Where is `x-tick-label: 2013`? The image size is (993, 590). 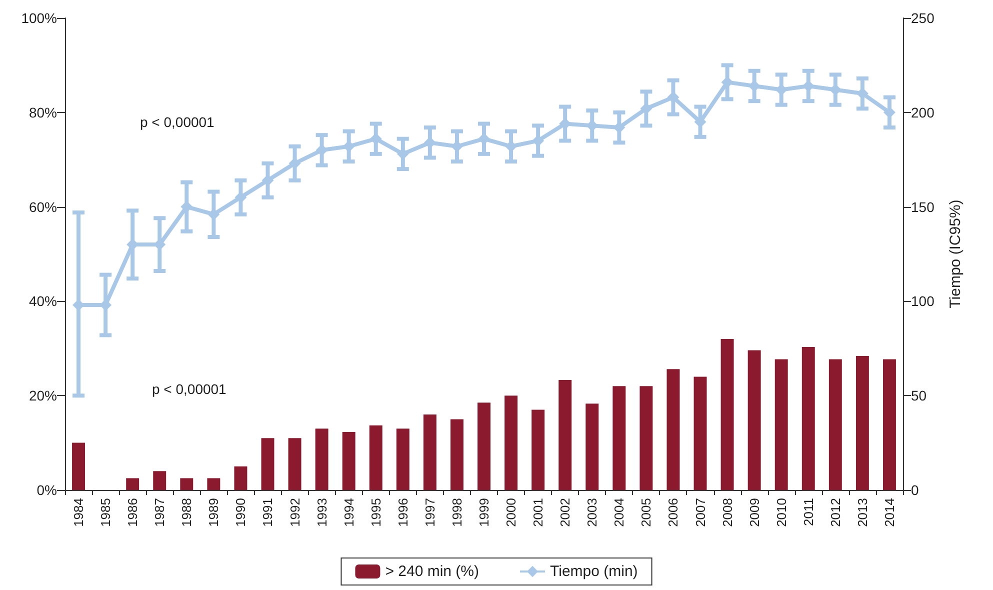
x-tick-label: 2013 is located at coordinates (862, 512).